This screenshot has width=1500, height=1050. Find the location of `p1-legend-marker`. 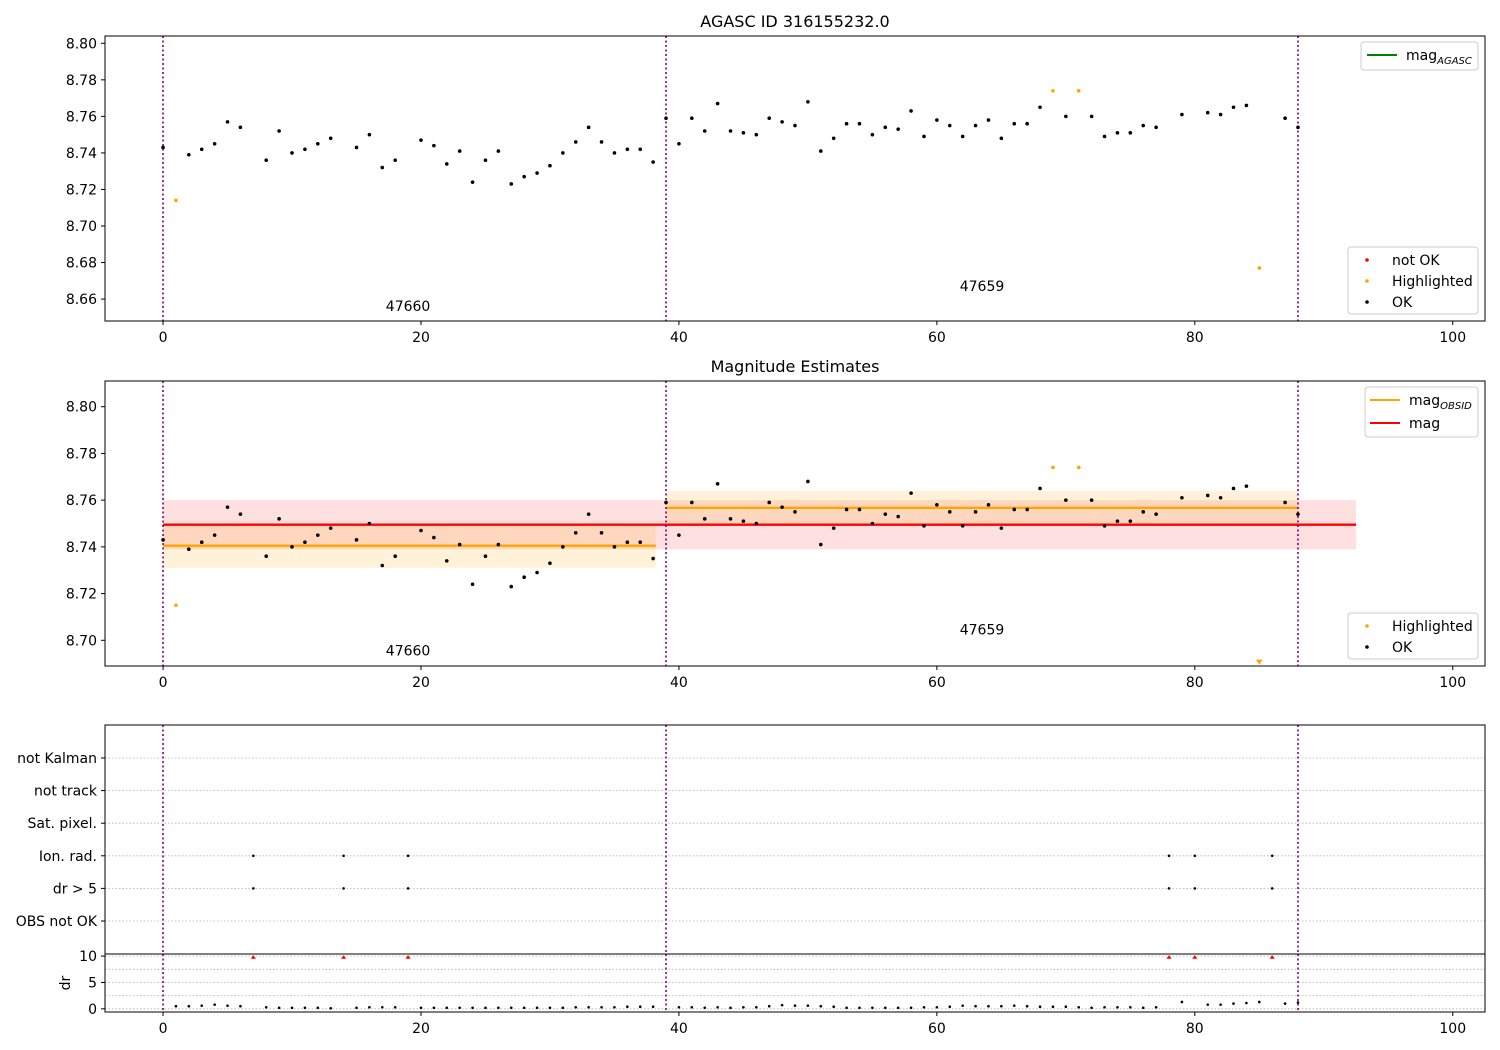

p1-legend-marker is located at coordinates (1367, 302).